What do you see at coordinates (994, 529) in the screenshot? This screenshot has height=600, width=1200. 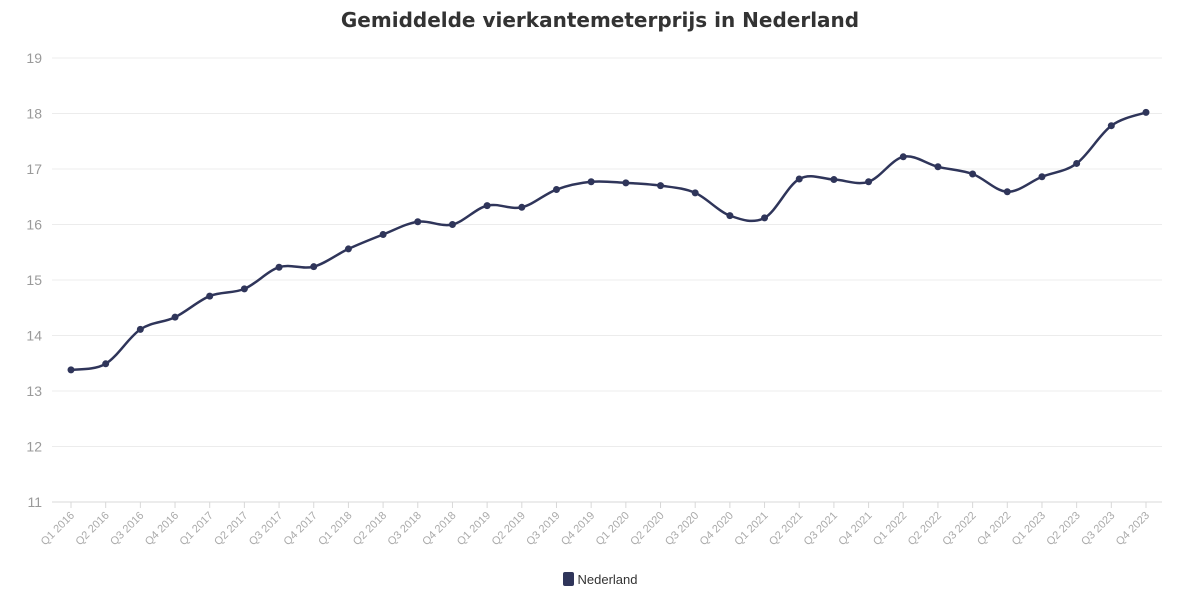 I see `x-tick-label: Q4 2022` at bounding box center [994, 529].